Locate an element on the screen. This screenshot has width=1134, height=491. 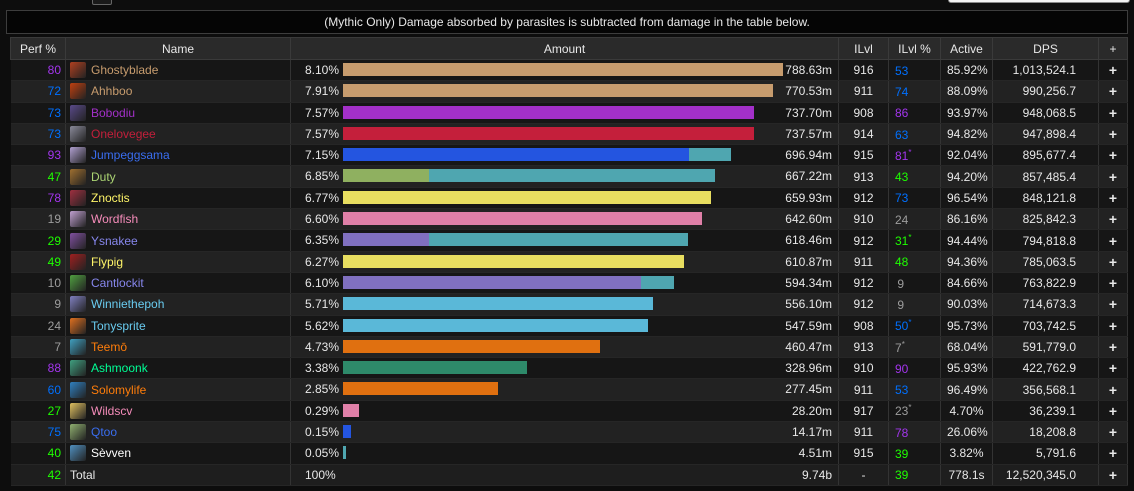
search-input is located at coordinates (1039, 1).